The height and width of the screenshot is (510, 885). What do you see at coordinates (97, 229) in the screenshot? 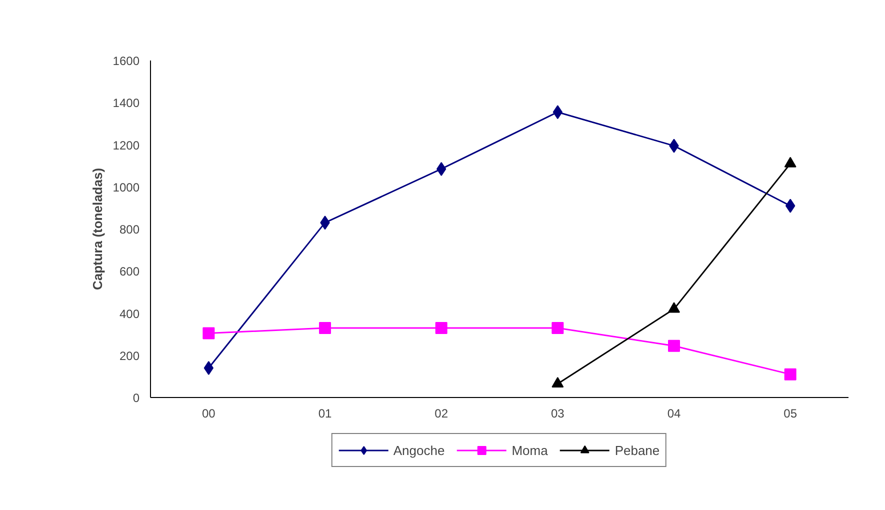
I see `y-axis-title: Captura (toneladas)` at bounding box center [97, 229].